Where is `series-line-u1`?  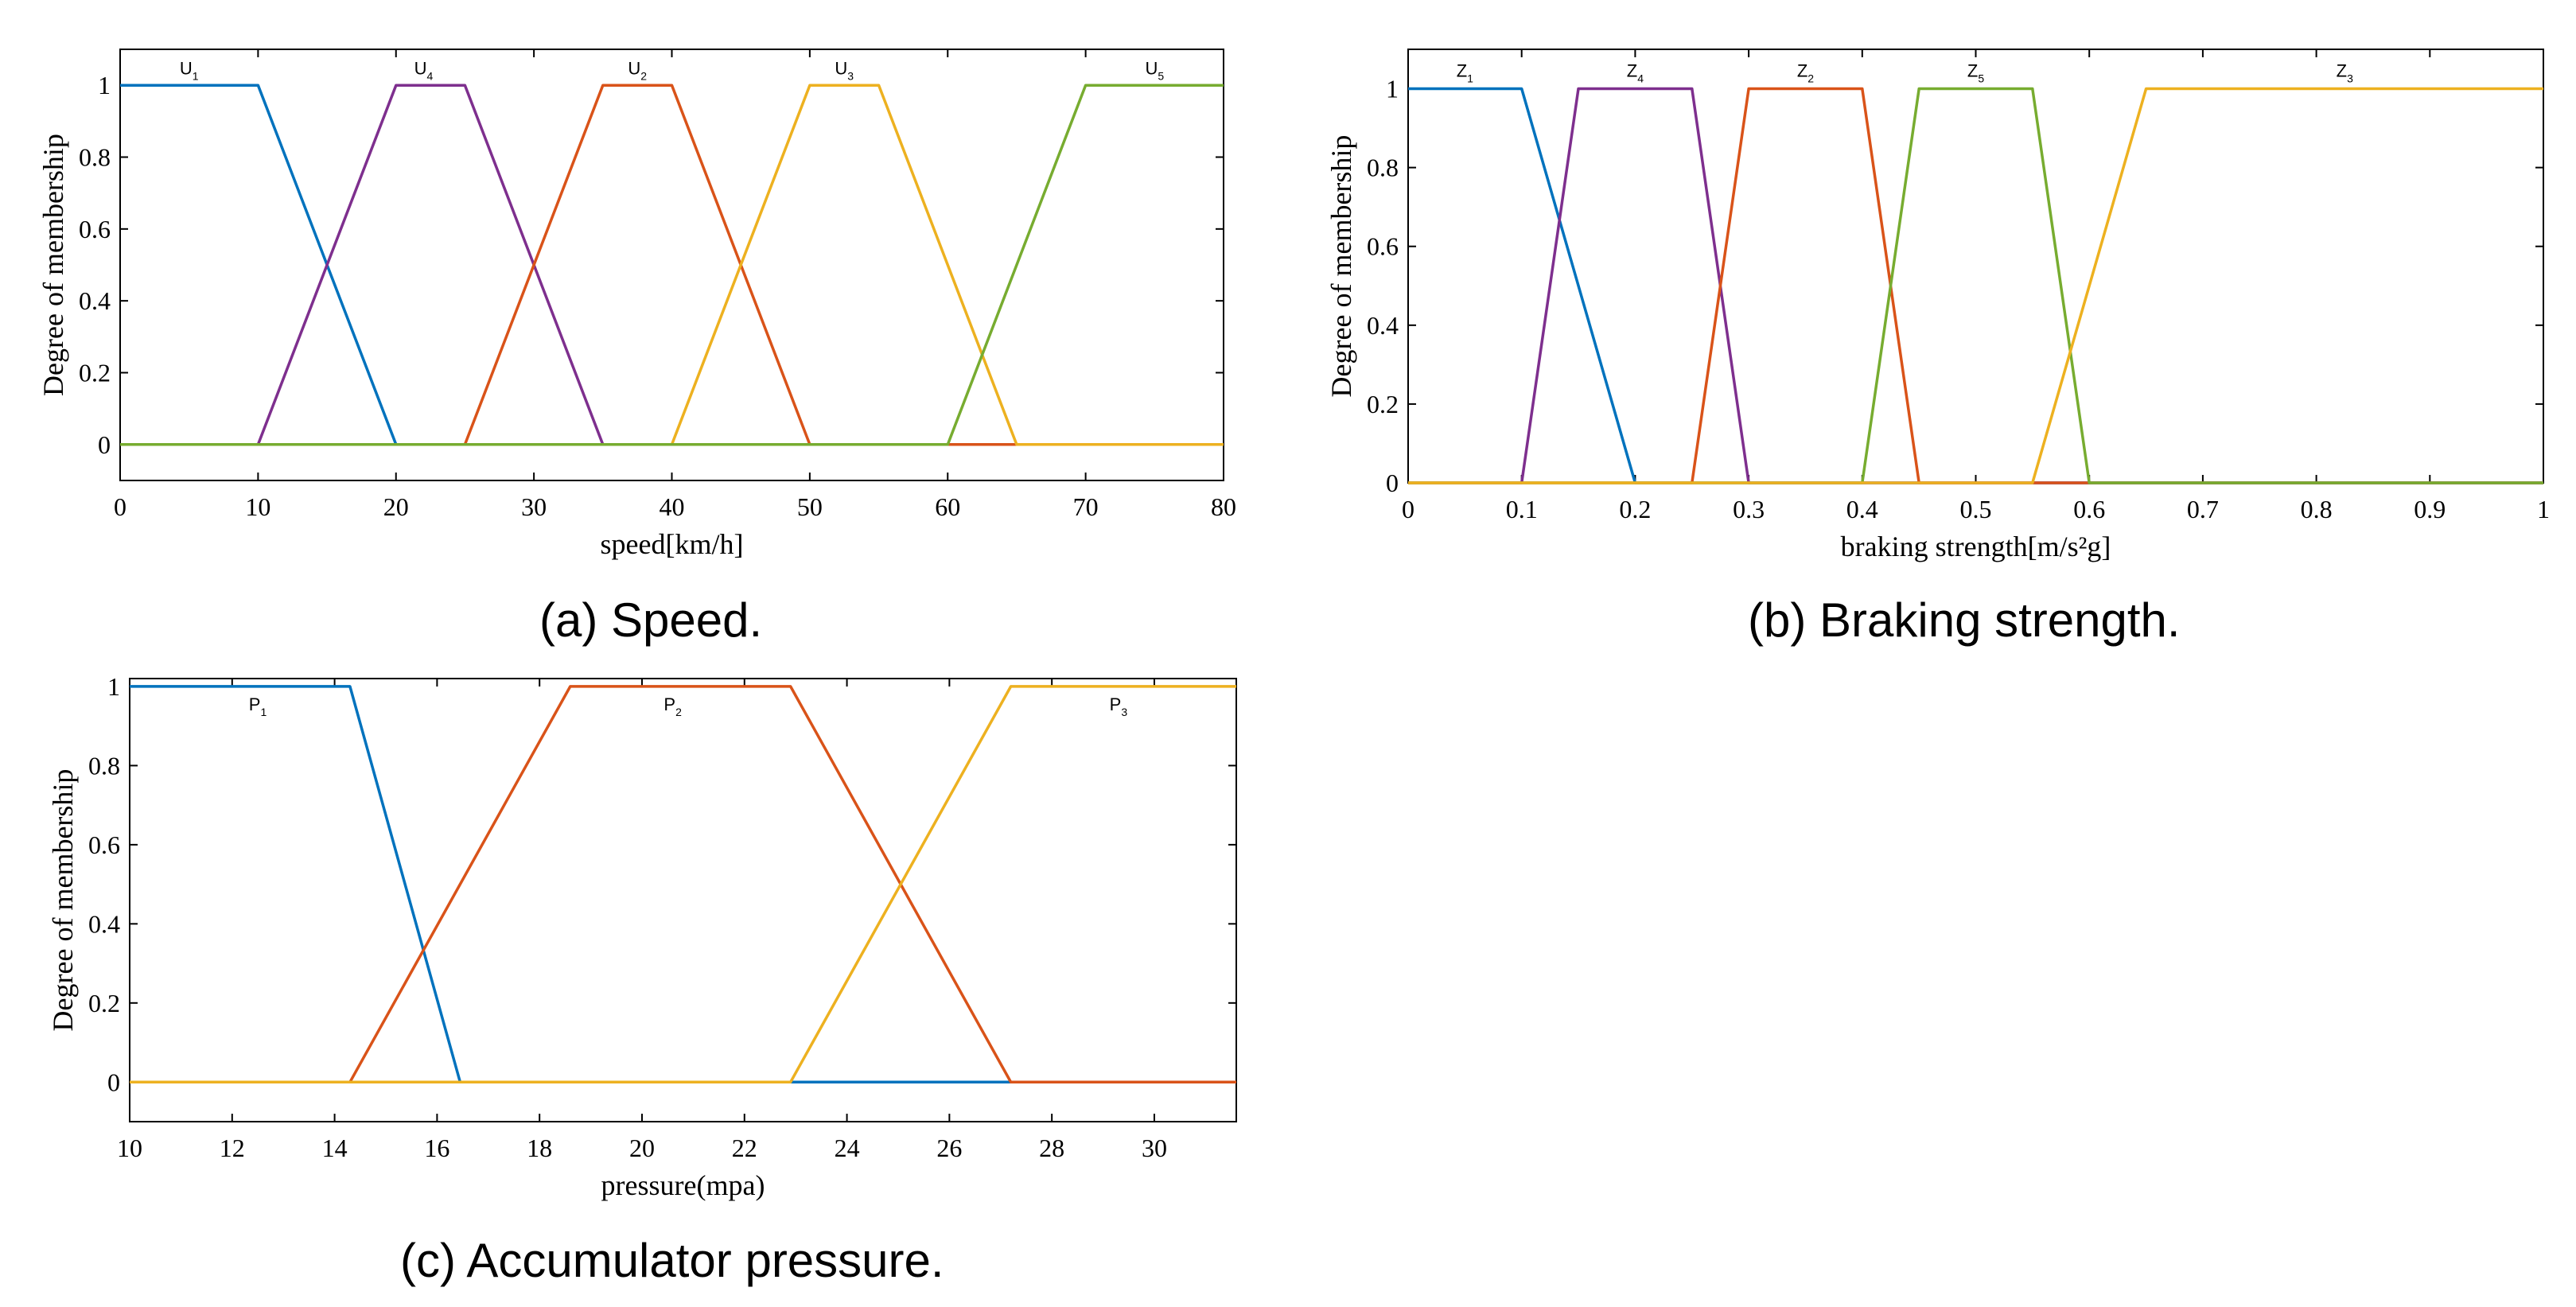
series-line-u1 is located at coordinates (672, 265).